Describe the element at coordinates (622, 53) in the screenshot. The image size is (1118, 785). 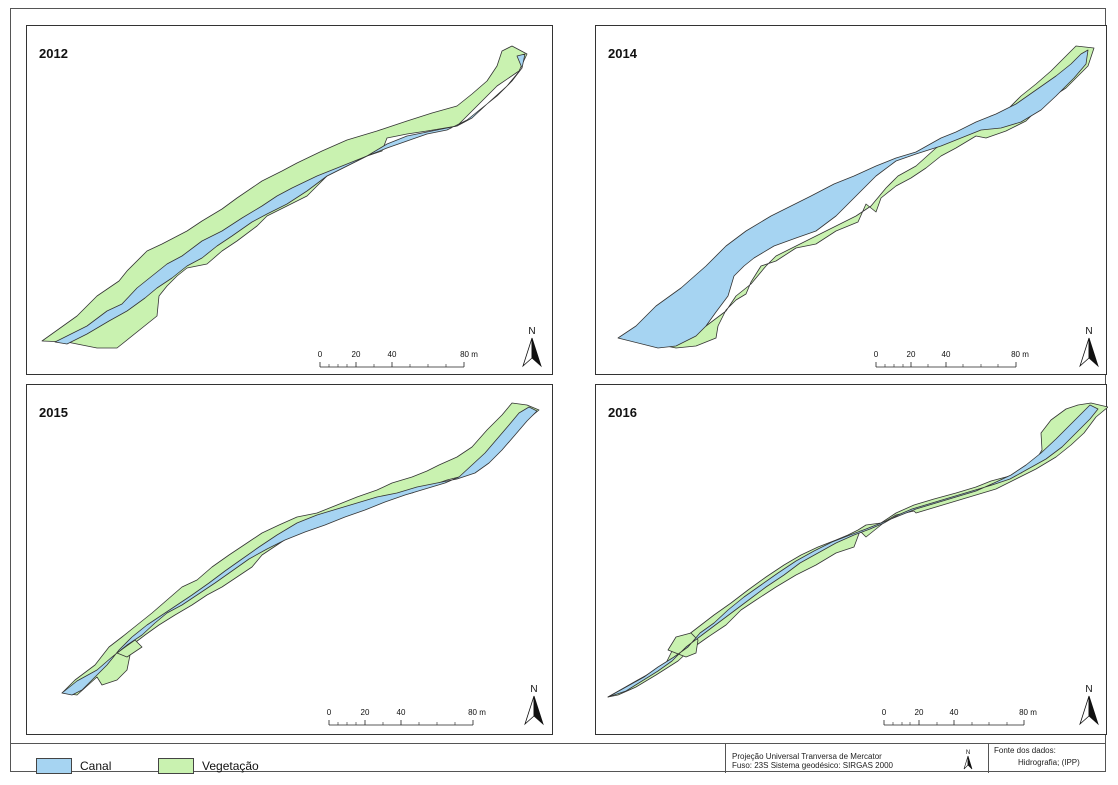
I see `panel-year: 2014` at that location.